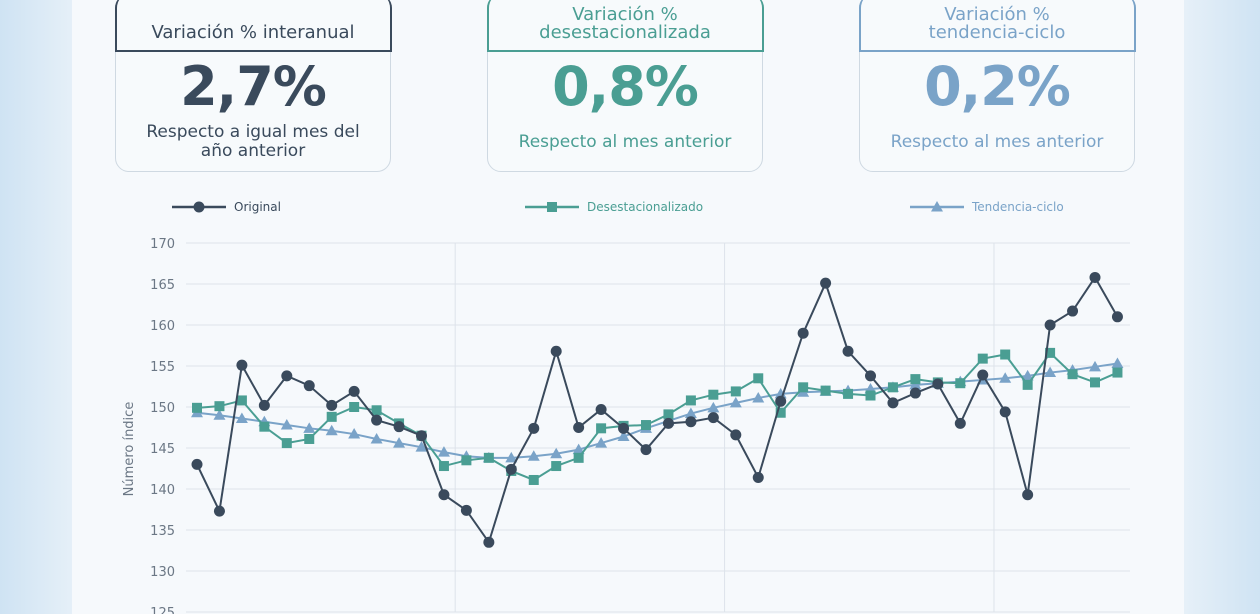  Describe the element at coordinates (645, 207) in the screenshot. I see `legend-label: Desestacionalizado` at that location.